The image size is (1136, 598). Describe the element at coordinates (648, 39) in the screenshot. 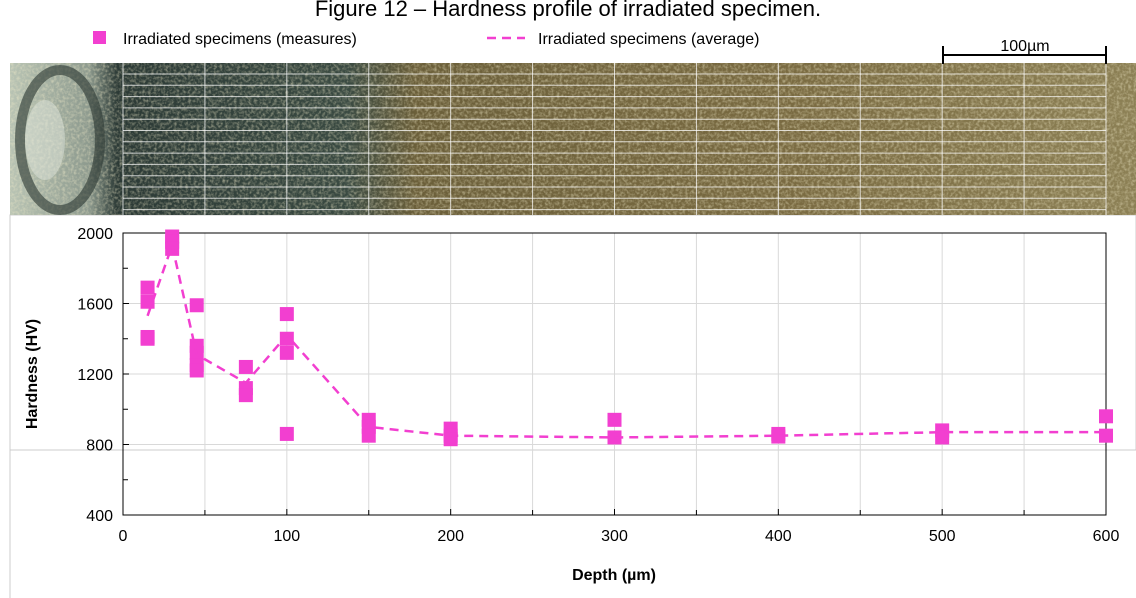

I see `legend-label: Irradiated specimens (average)` at that location.